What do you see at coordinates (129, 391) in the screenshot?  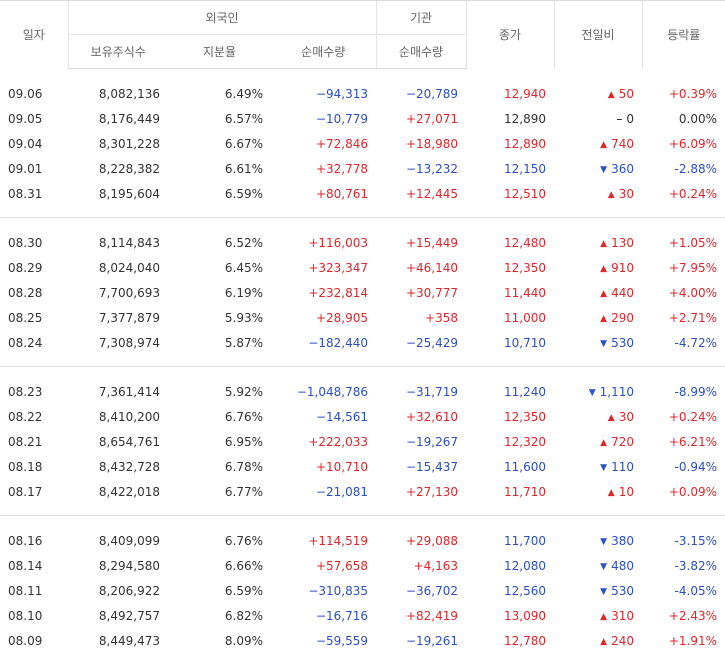 I see `cell-holdings: 7,361,414` at bounding box center [129, 391].